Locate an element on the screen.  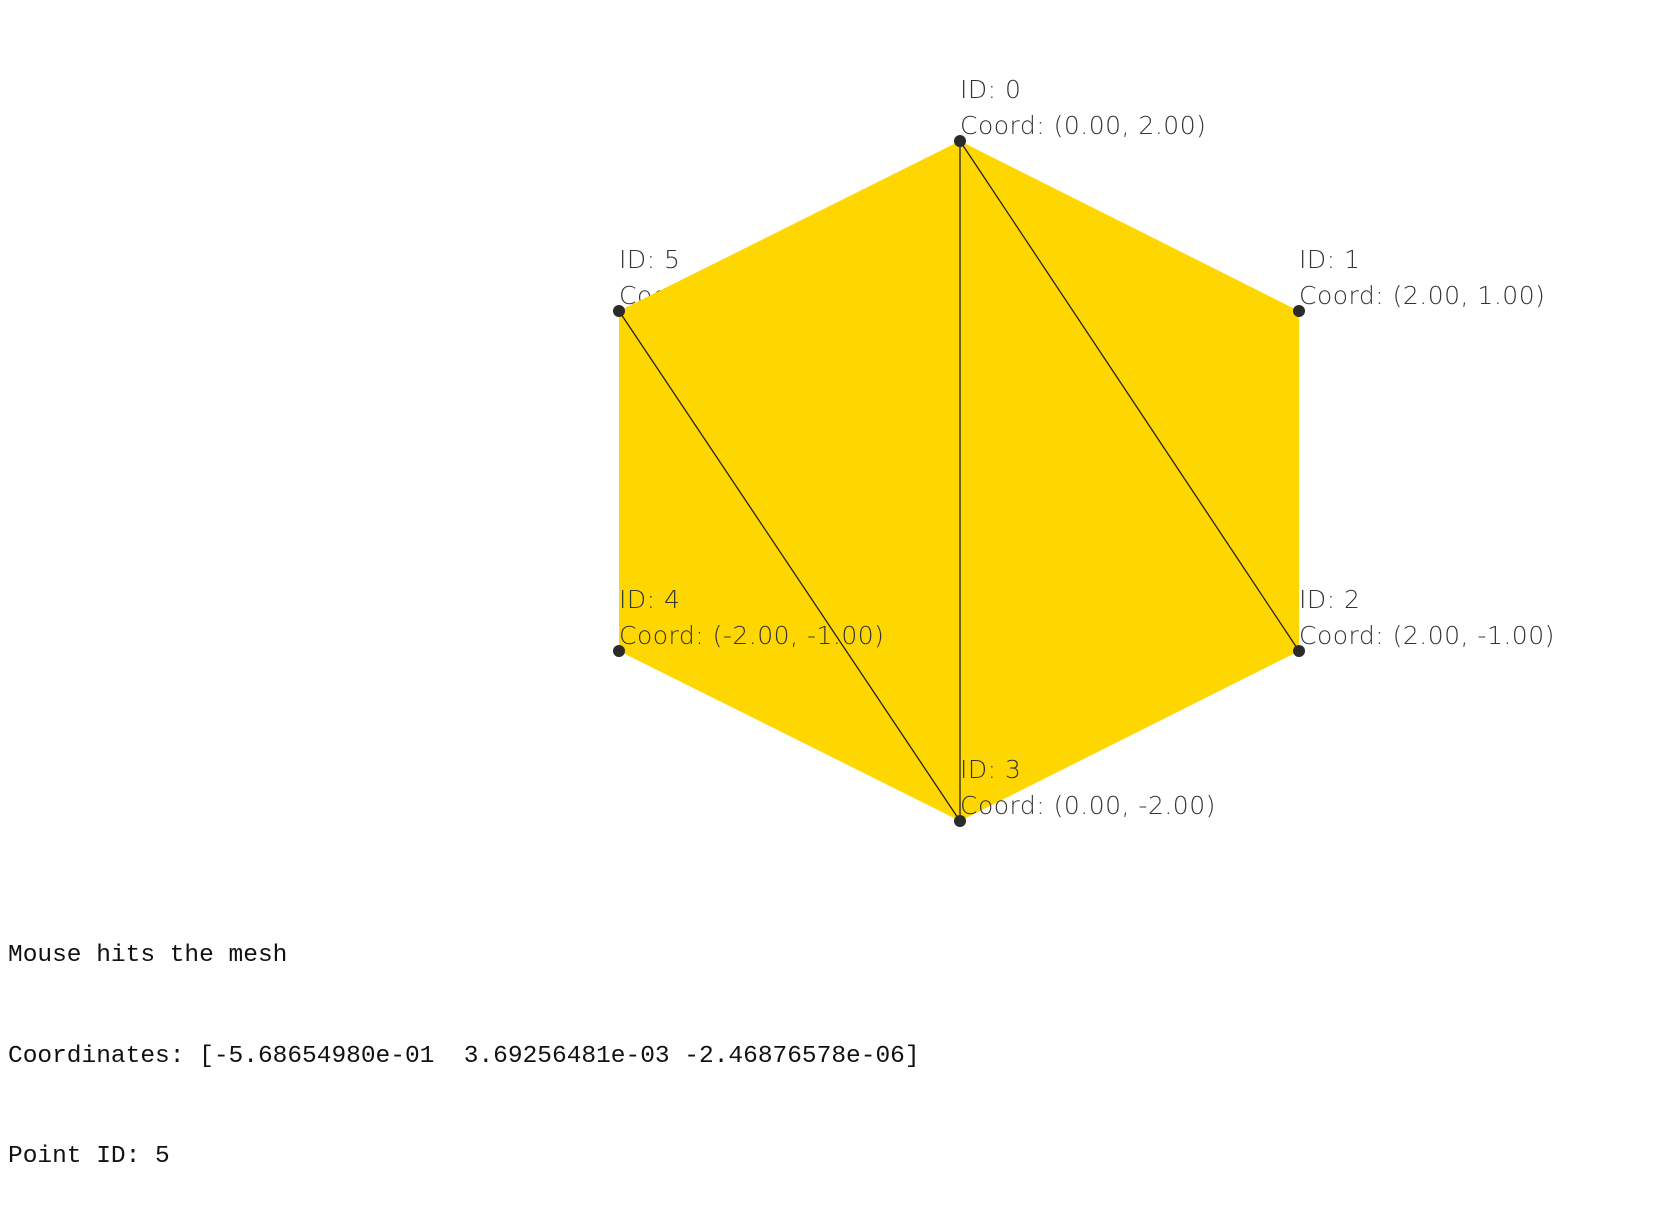
point-id-label-2: ID: 2 is located at coordinates (1329, 599).